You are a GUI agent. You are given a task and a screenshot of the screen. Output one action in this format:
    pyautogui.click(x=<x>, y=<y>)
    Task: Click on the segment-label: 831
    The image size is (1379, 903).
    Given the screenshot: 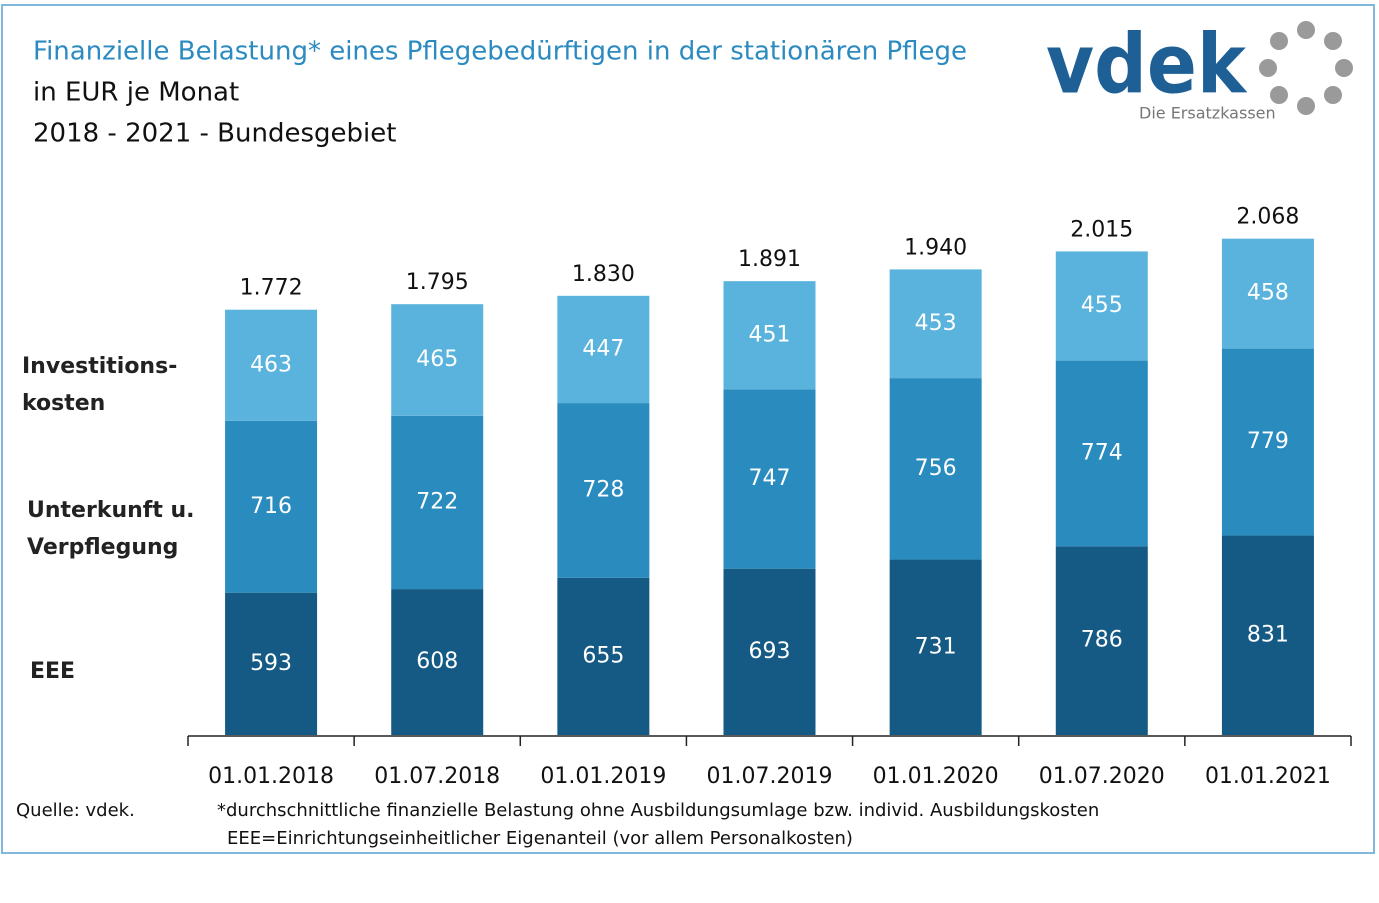 What is the action you would take?
    pyautogui.click(x=1268, y=634)
    